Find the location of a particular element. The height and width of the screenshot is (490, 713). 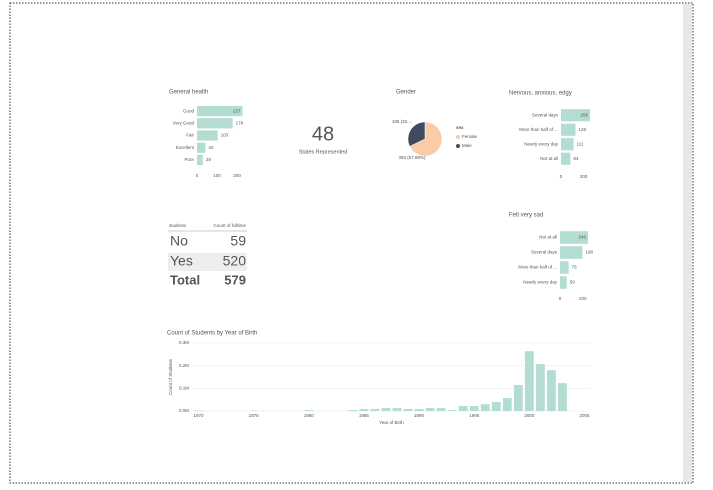

legend-entry: Female is located at coordinates (470, 136).